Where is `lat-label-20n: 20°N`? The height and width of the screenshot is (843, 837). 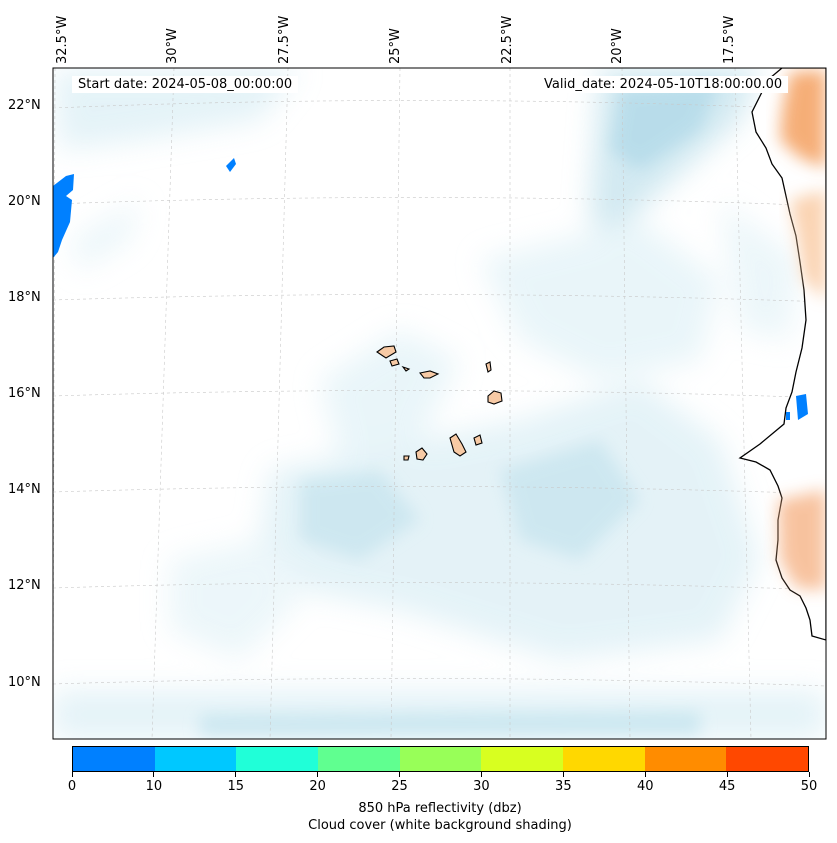 lat-label-20n: 20°N is located at coordinates (24, 201).